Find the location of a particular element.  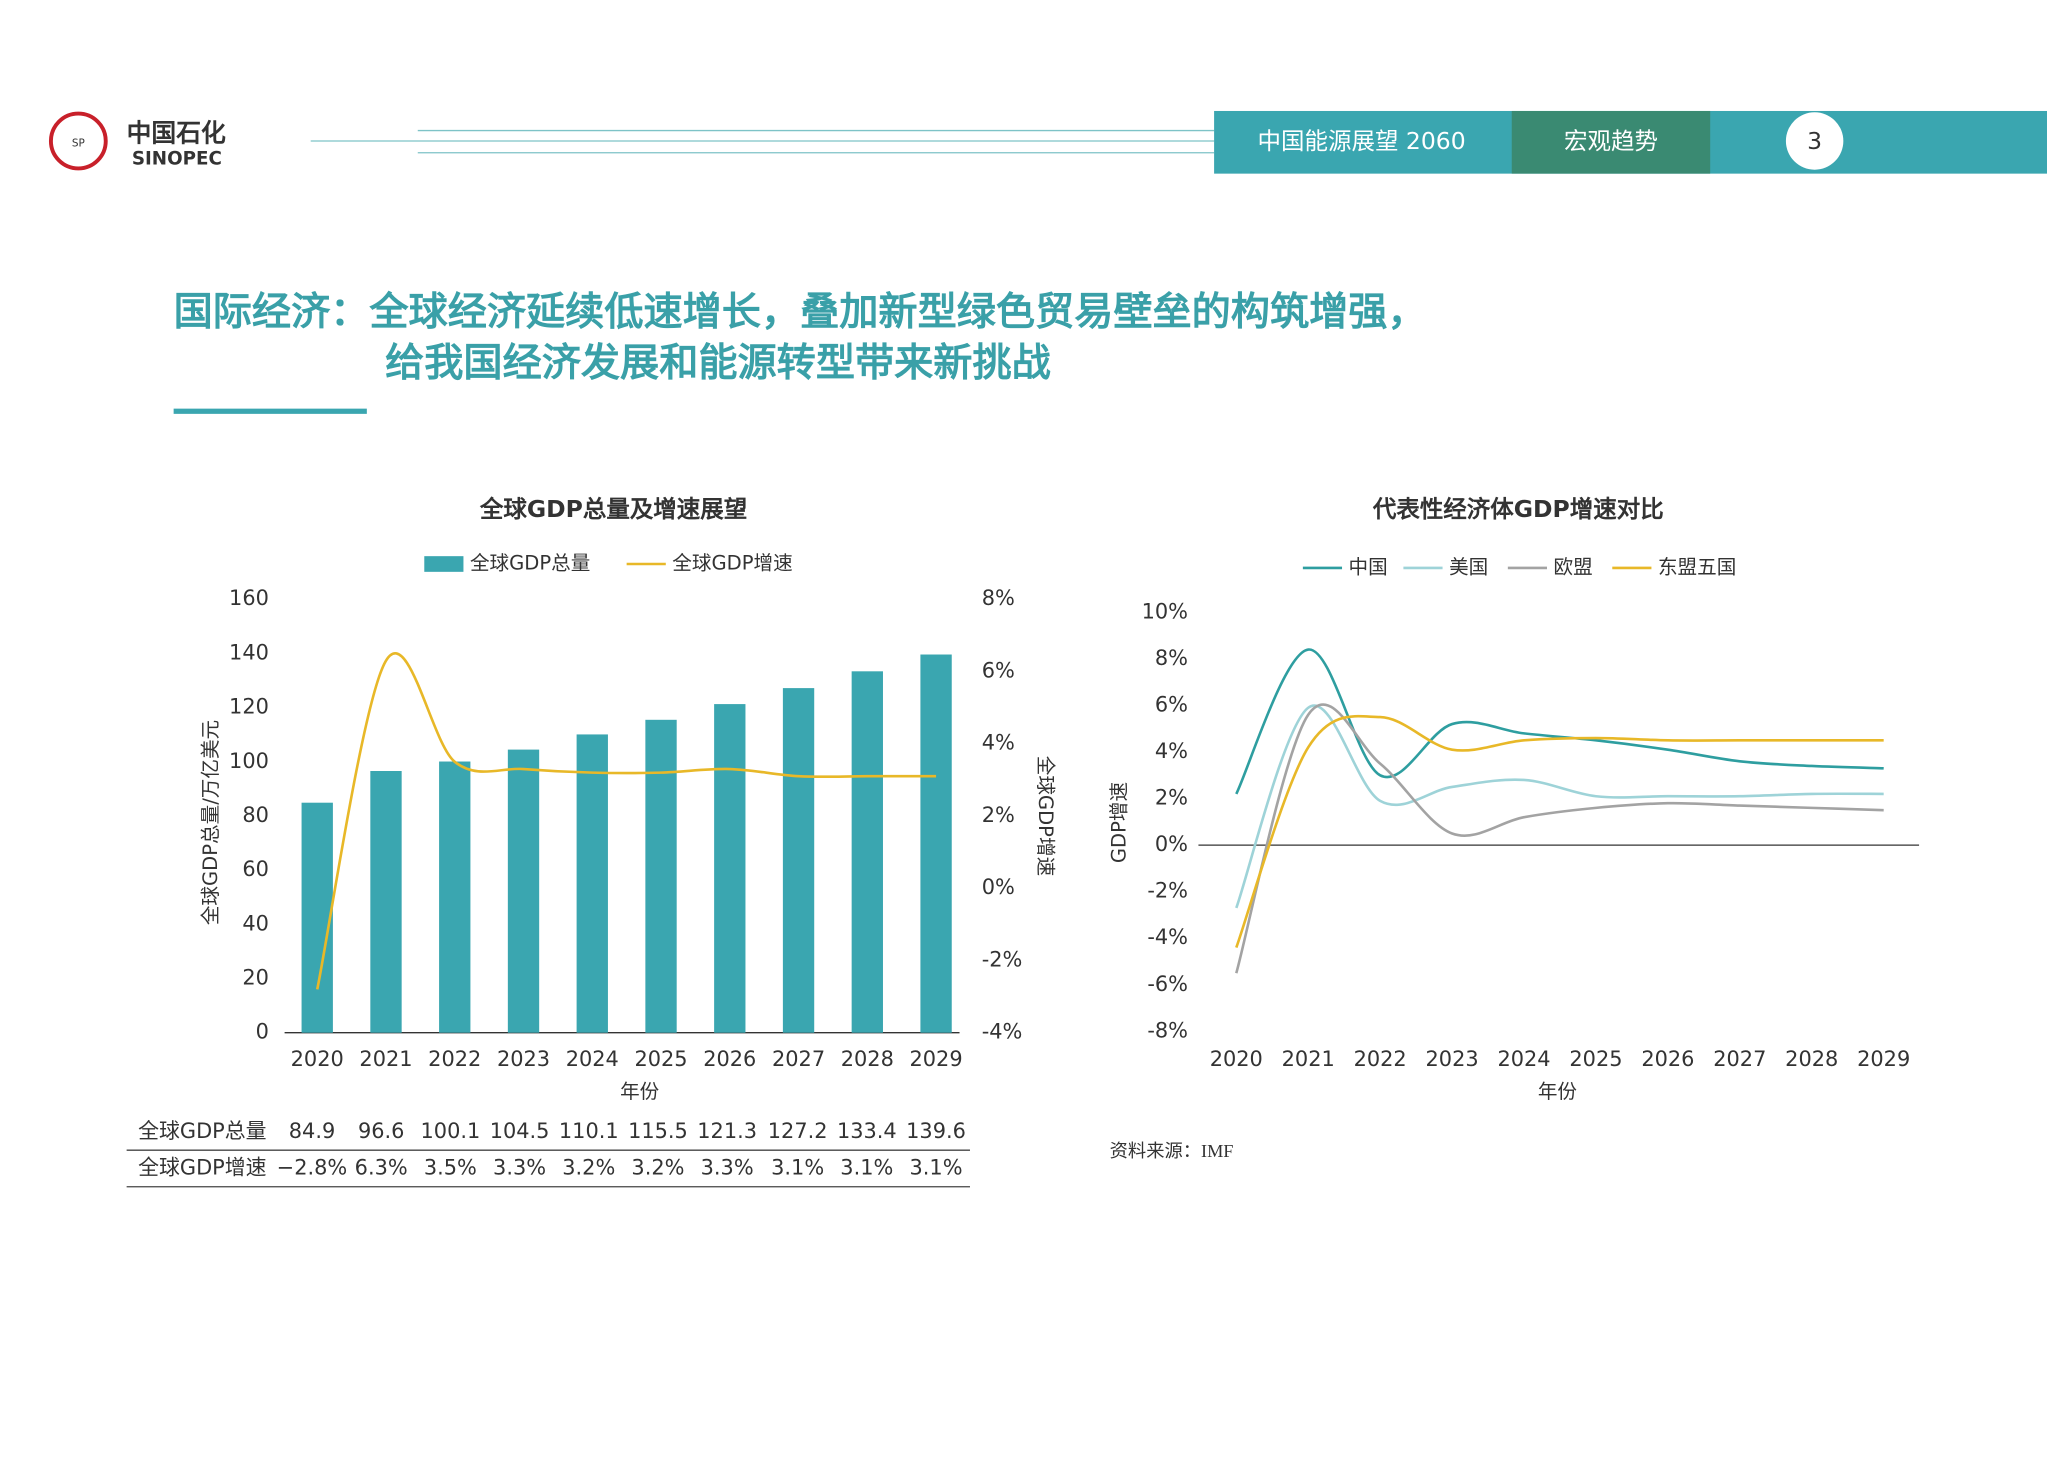

table-cell: 110.1 is located at coordinates (589, 1131).